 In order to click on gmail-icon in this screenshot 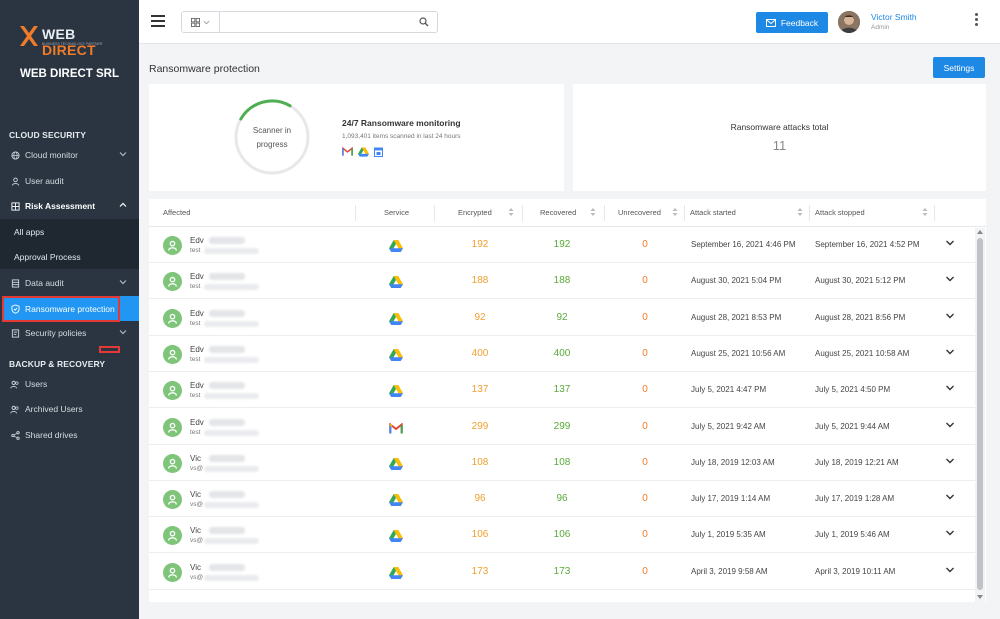, I will do `click(396, 427)`.